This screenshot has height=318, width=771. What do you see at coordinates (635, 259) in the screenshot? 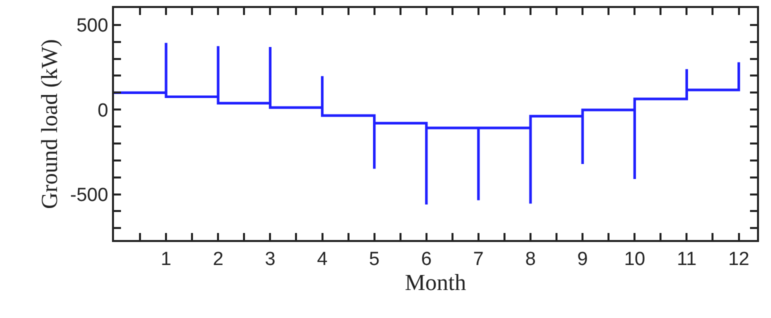
I see `x-tick-label: 10` at bounding box center [635, 259].